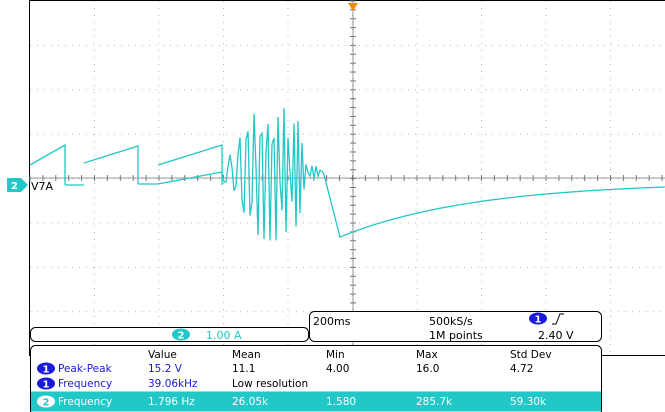  Describe the element at coordinates (270, 384) in the screenshot. I see `measurement-cell: Low resolution` at that location.